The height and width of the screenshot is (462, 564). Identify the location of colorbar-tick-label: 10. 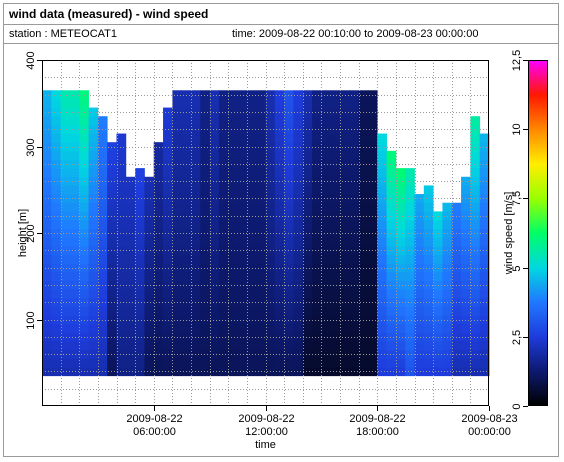
(517, 129).